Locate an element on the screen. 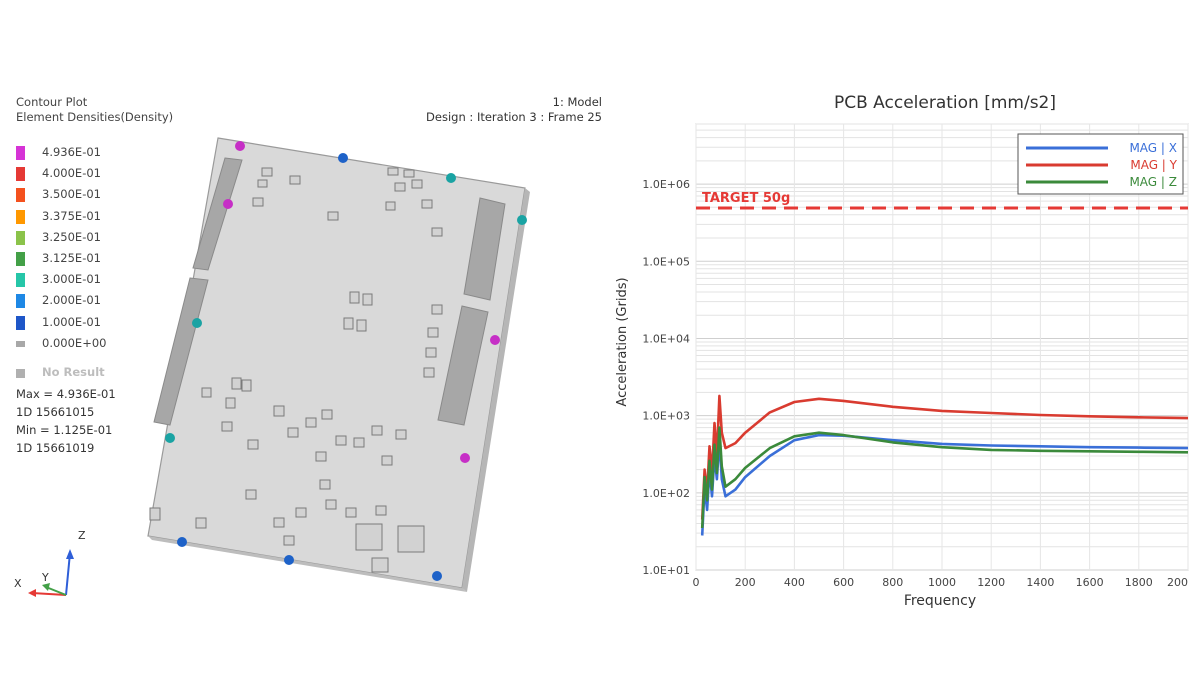 Image resolution: width=1200 pixels, height=675 pixels. model-info: 1: Model Design : Iteration 3 : Frame 25 is located at coordinates (514, 110).